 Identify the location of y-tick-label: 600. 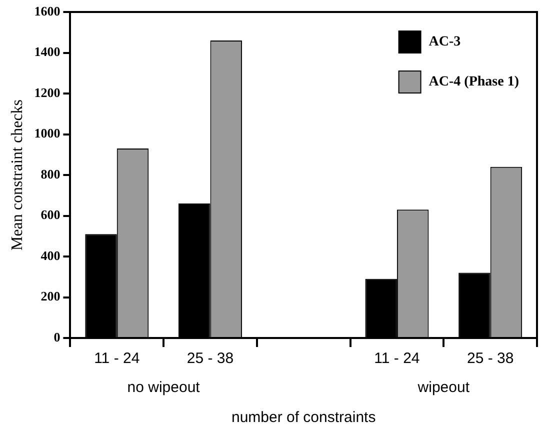
(50, 214).